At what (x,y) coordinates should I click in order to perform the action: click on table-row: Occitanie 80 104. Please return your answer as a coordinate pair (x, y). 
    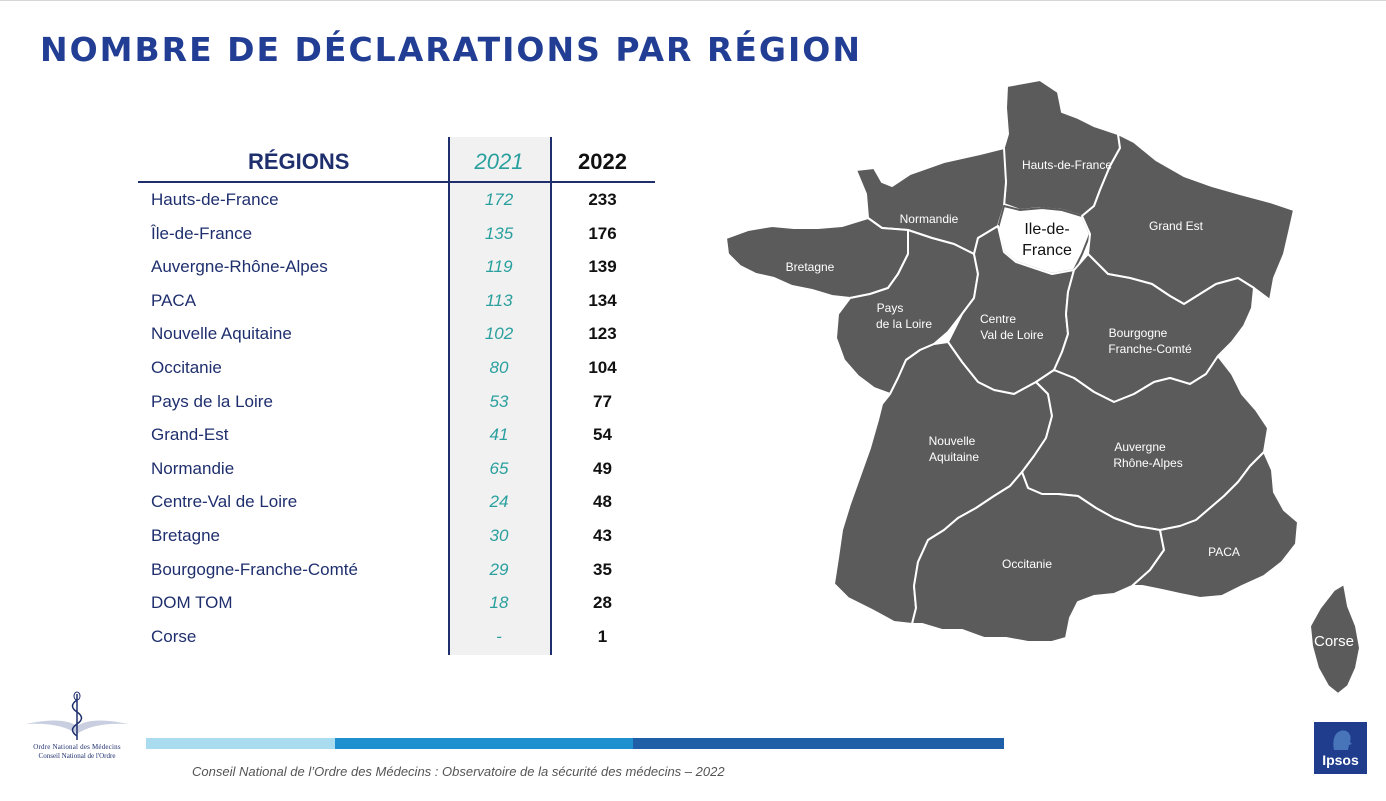
    Looking at the image, I should click on (396, 367).